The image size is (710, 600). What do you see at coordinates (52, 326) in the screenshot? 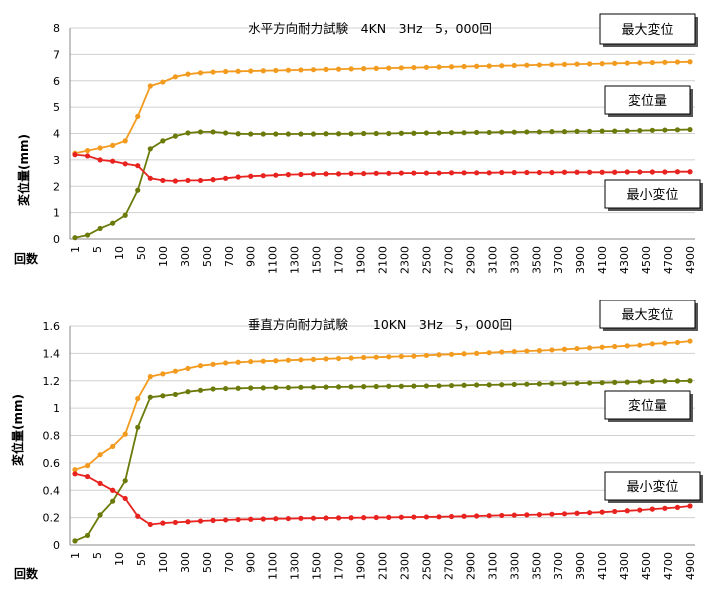
I see `y-tick-label: 1.6` at bounding box center [52, 326].